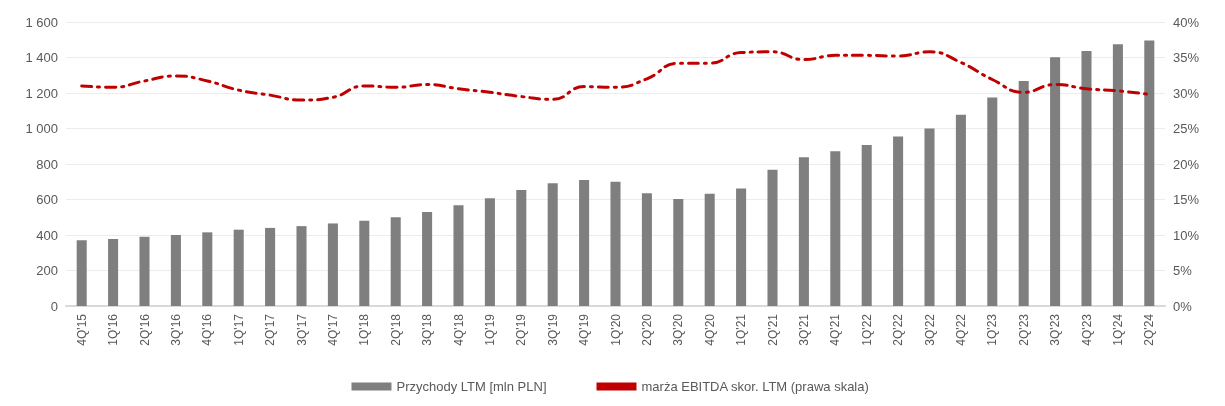 The image size is (1225, 406). What do you see at coordinates (1186, 164) in the screenshot?
I see `y2-tick-label: 20%` at bounding box center [1186, 164].